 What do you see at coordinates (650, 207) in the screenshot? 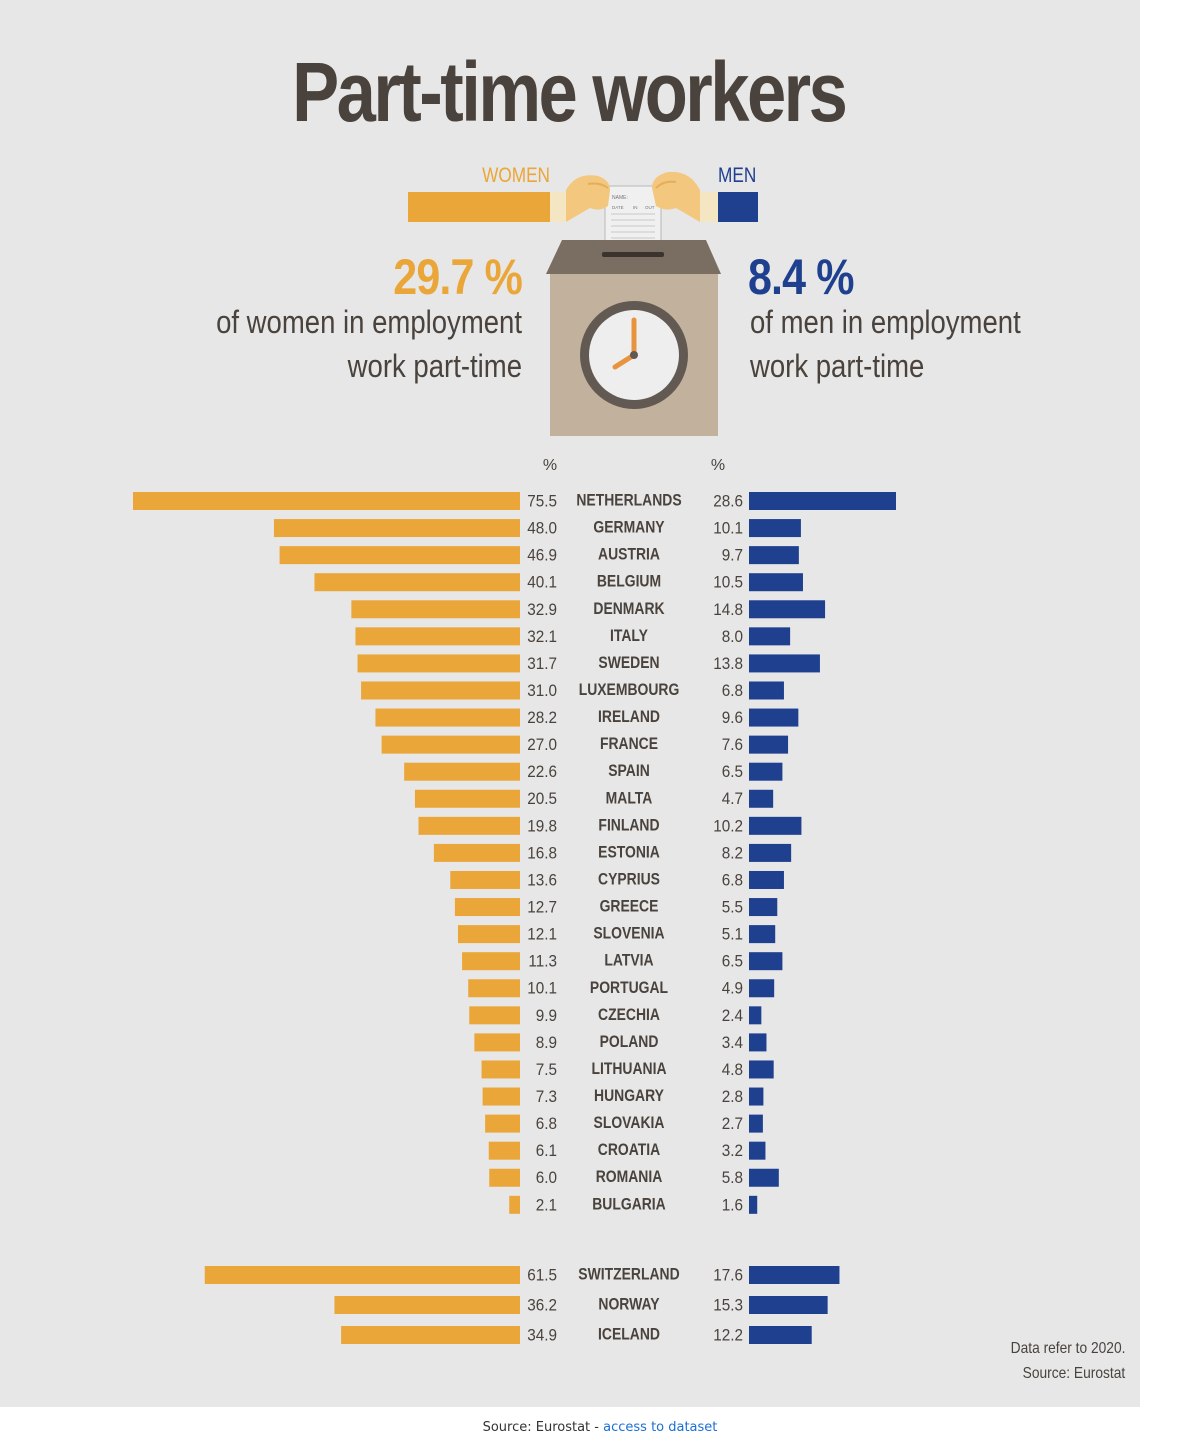
I see `time-card-out-label: OUT` at bounding box center [650, 207].